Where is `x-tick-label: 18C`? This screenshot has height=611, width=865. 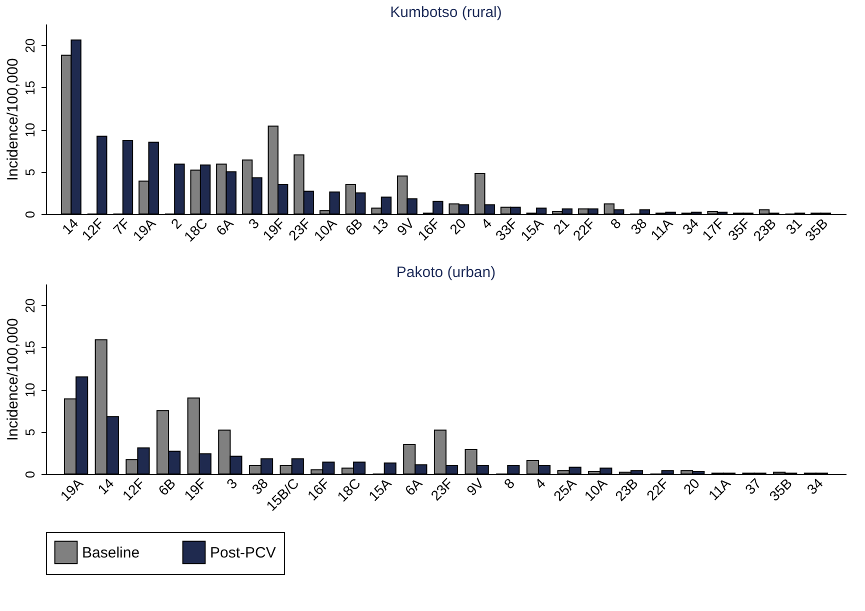 x-tick-label: 18C is located at coordinates (349, 490).